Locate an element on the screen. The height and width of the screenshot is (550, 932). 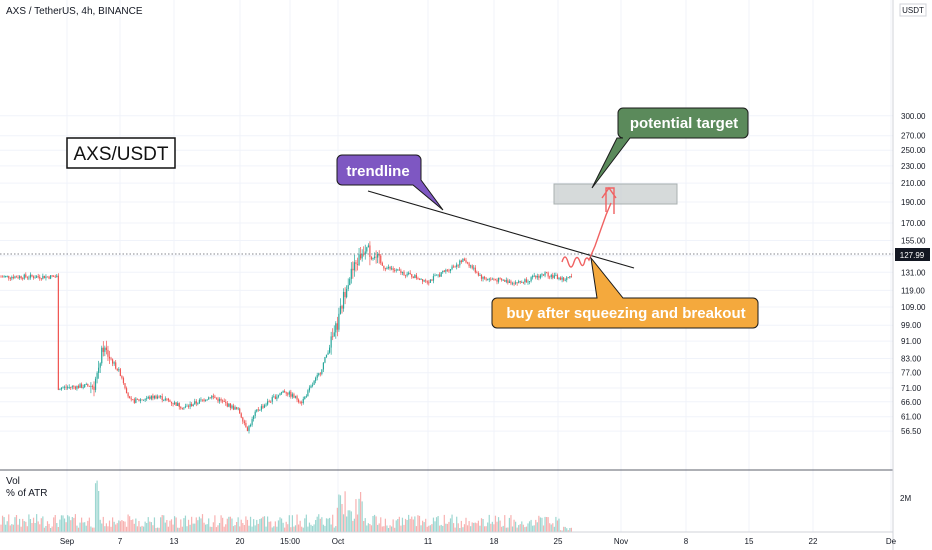
target-callout-box is located at coordinates (670, 148).